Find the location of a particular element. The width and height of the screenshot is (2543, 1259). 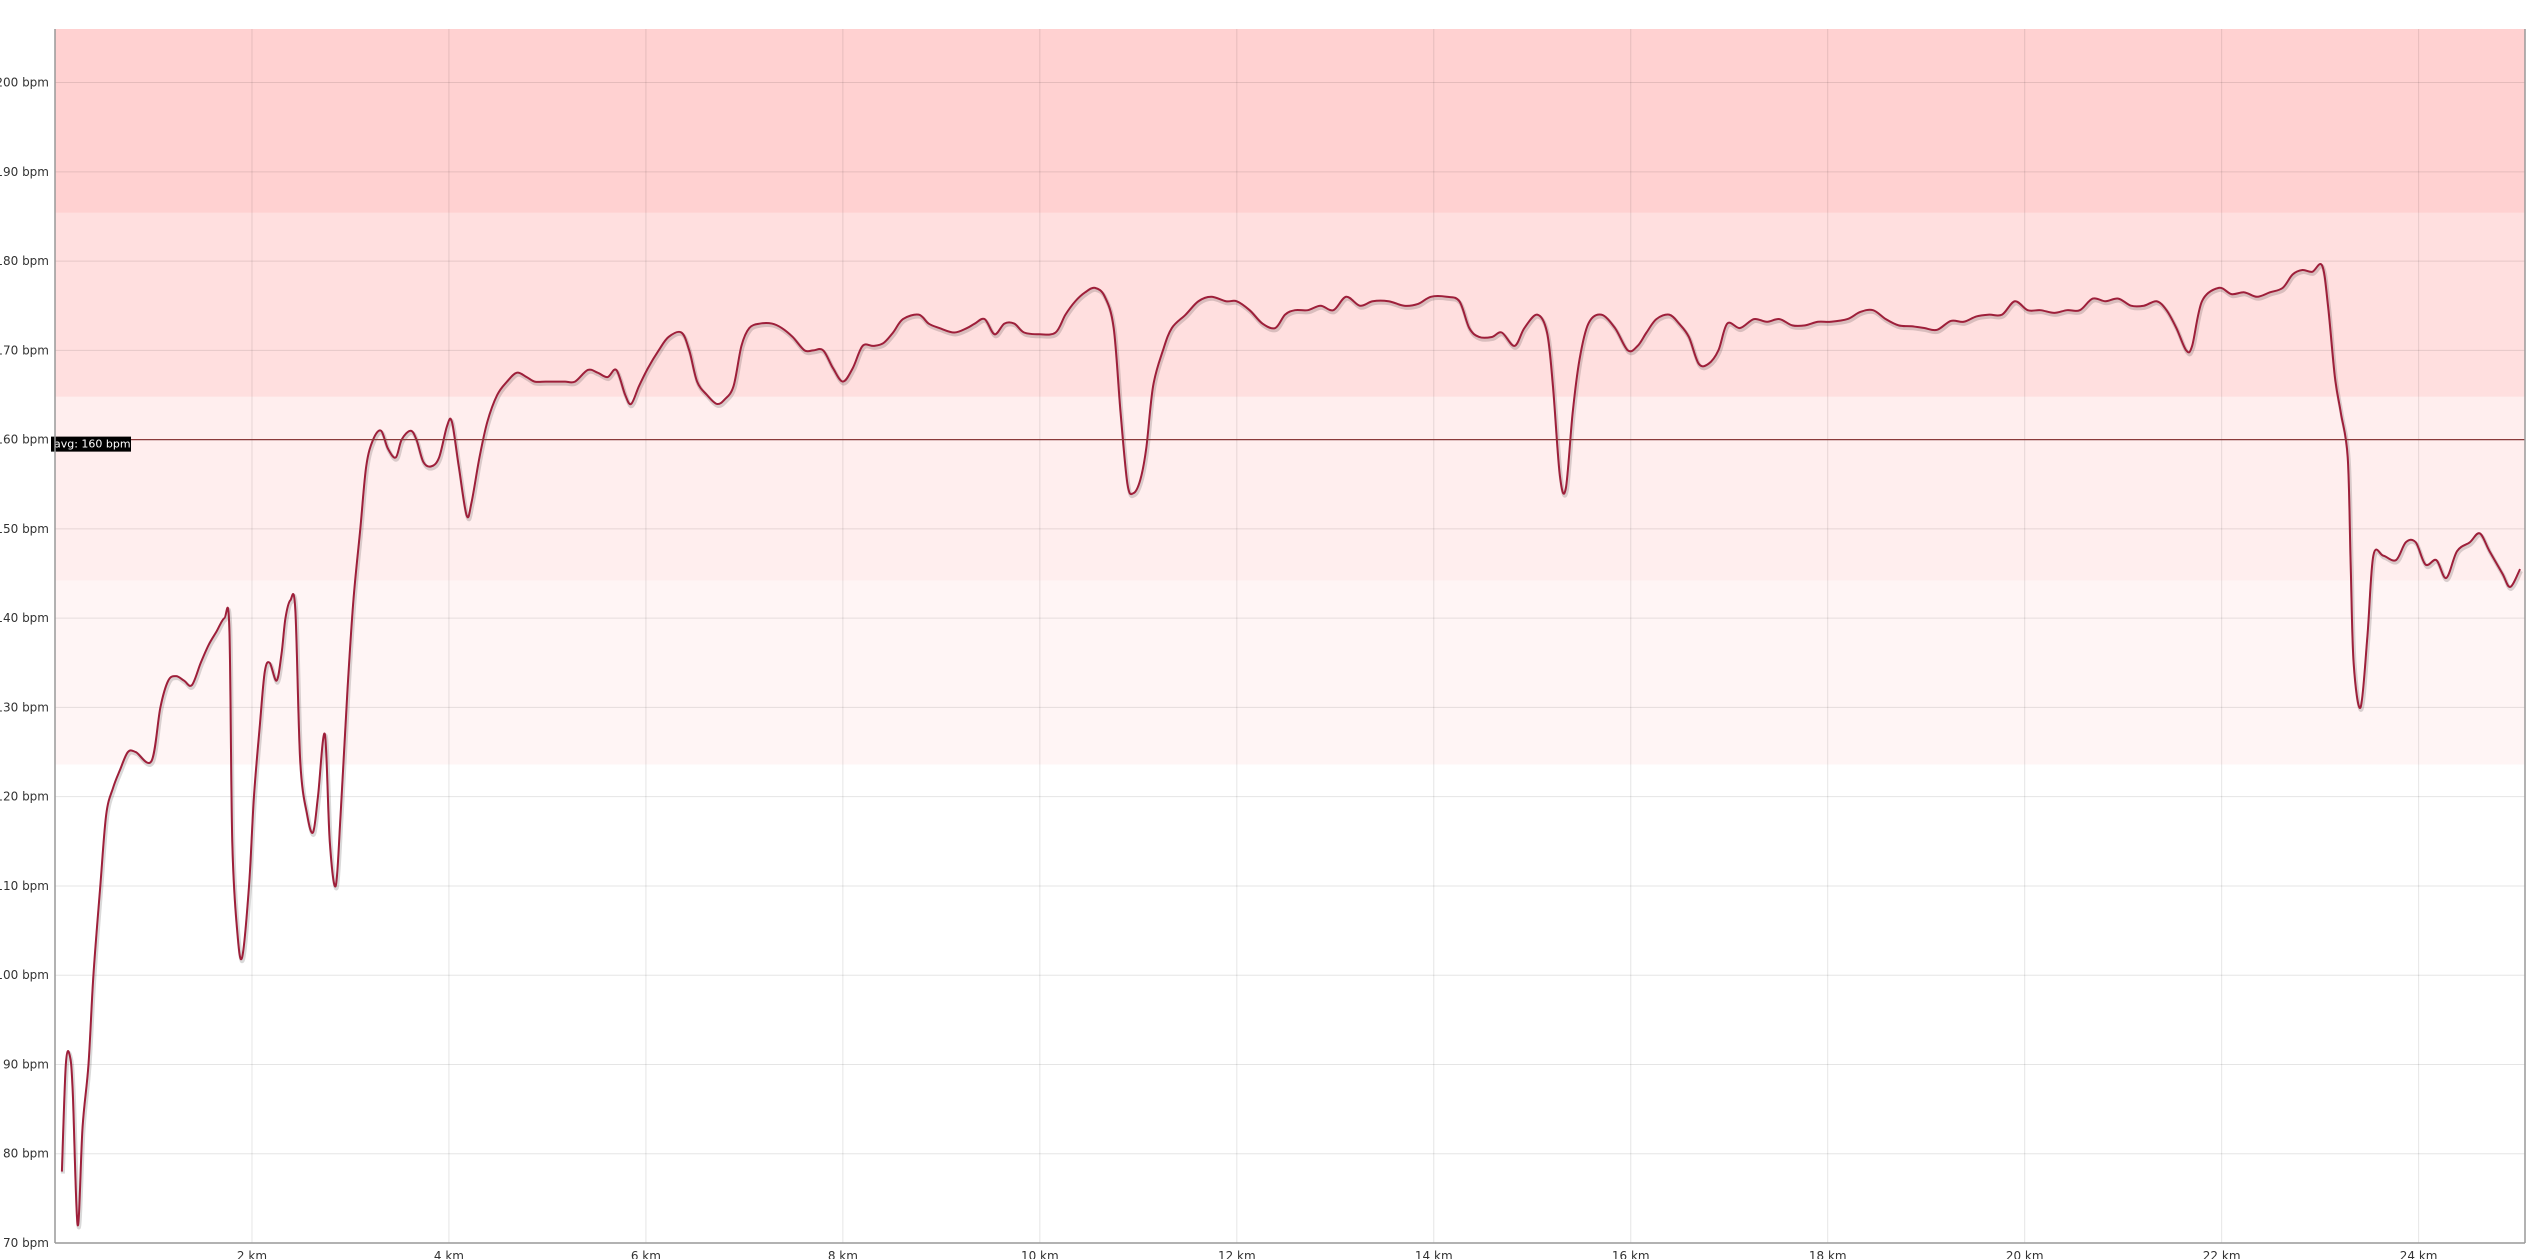

y-tick-label: 90 bpm is located at coordinates (26, 1064).